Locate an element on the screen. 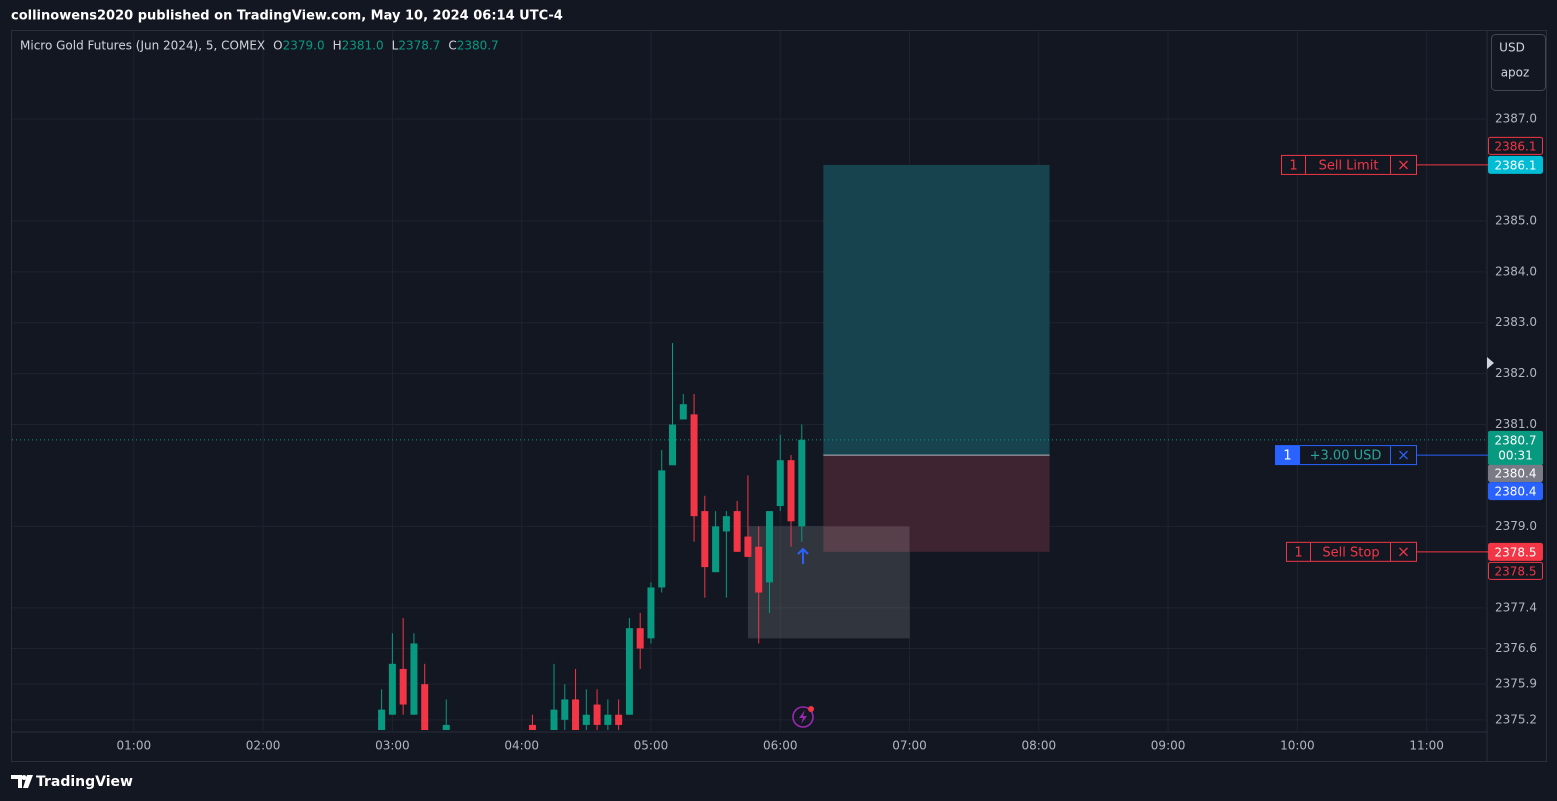  scroll-marker is located at coordinates (1490, 363).